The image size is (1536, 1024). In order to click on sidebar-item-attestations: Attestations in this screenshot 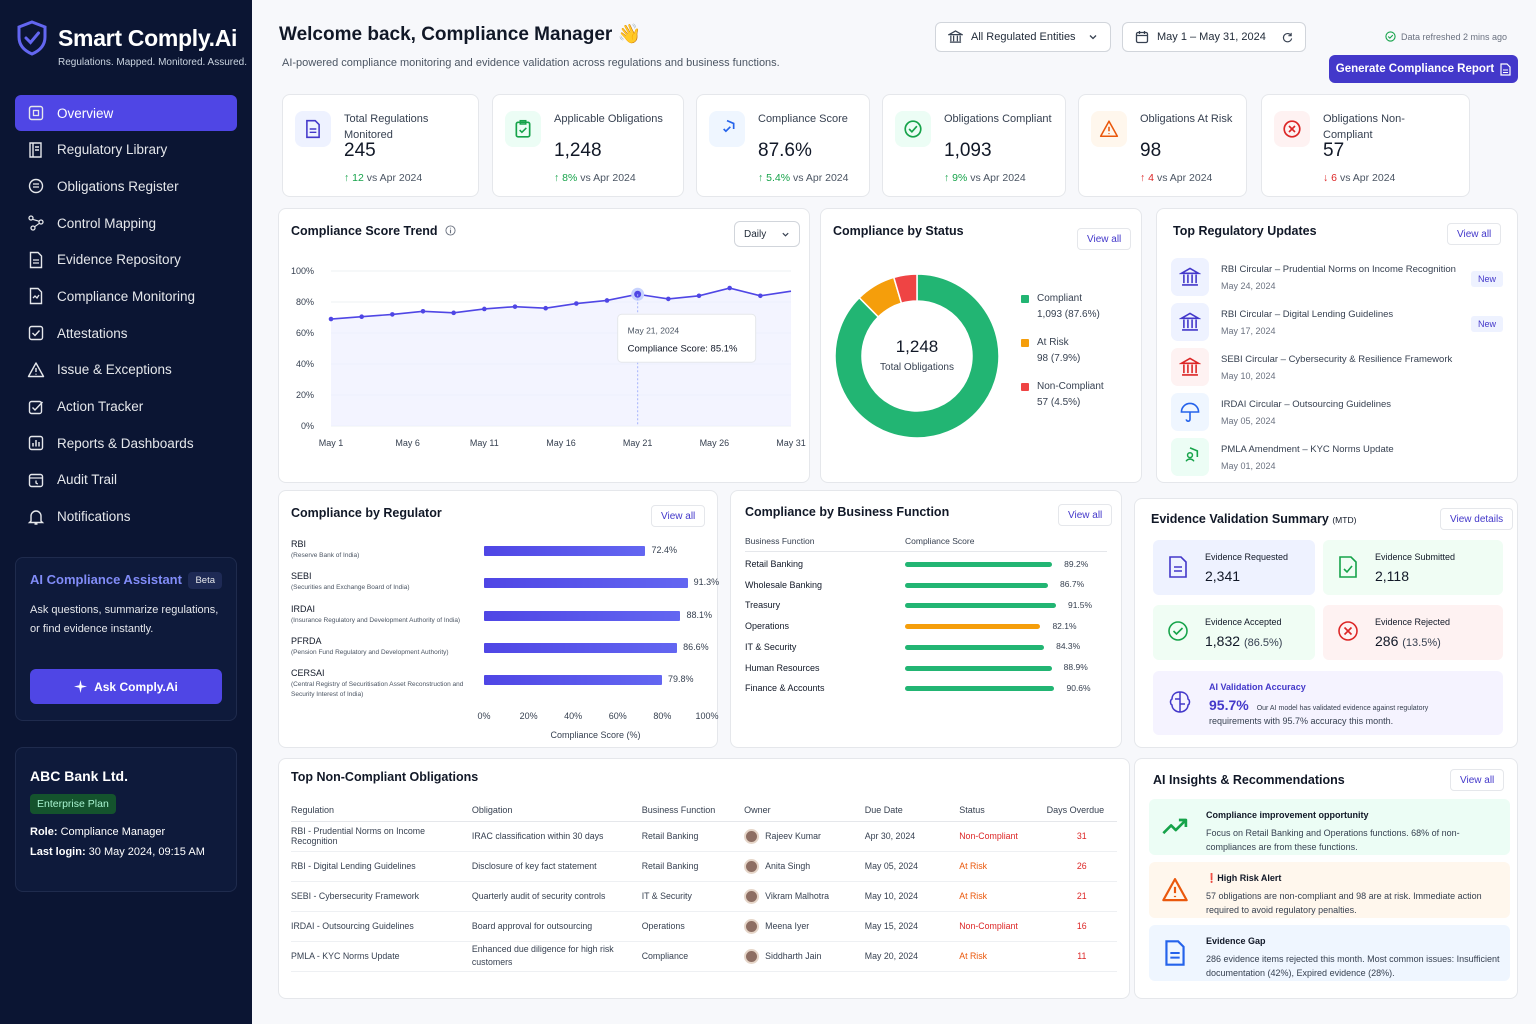, I will do `click(126, 333)`.